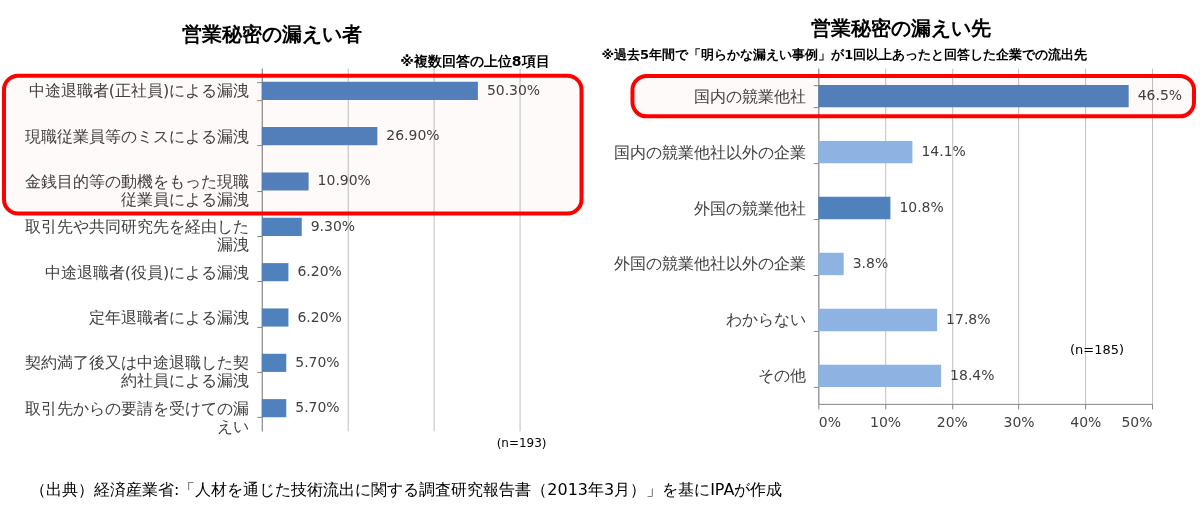 The width and height of the screenshot is (1200, 506). What do you see at coordinates (943, 151) in the screenshot?
I see `data-label: 14.1%` at bounding box center [943, 151].